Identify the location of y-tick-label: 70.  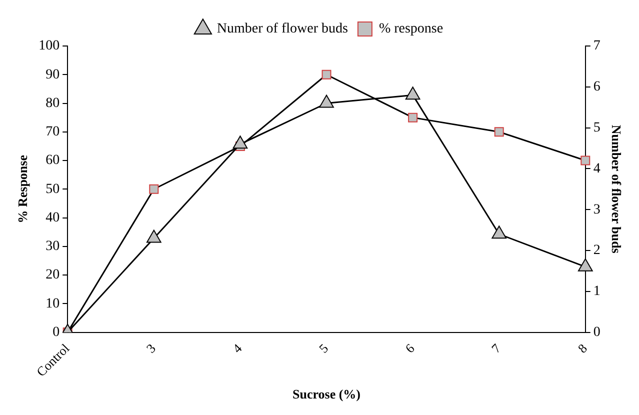
(53, 132).